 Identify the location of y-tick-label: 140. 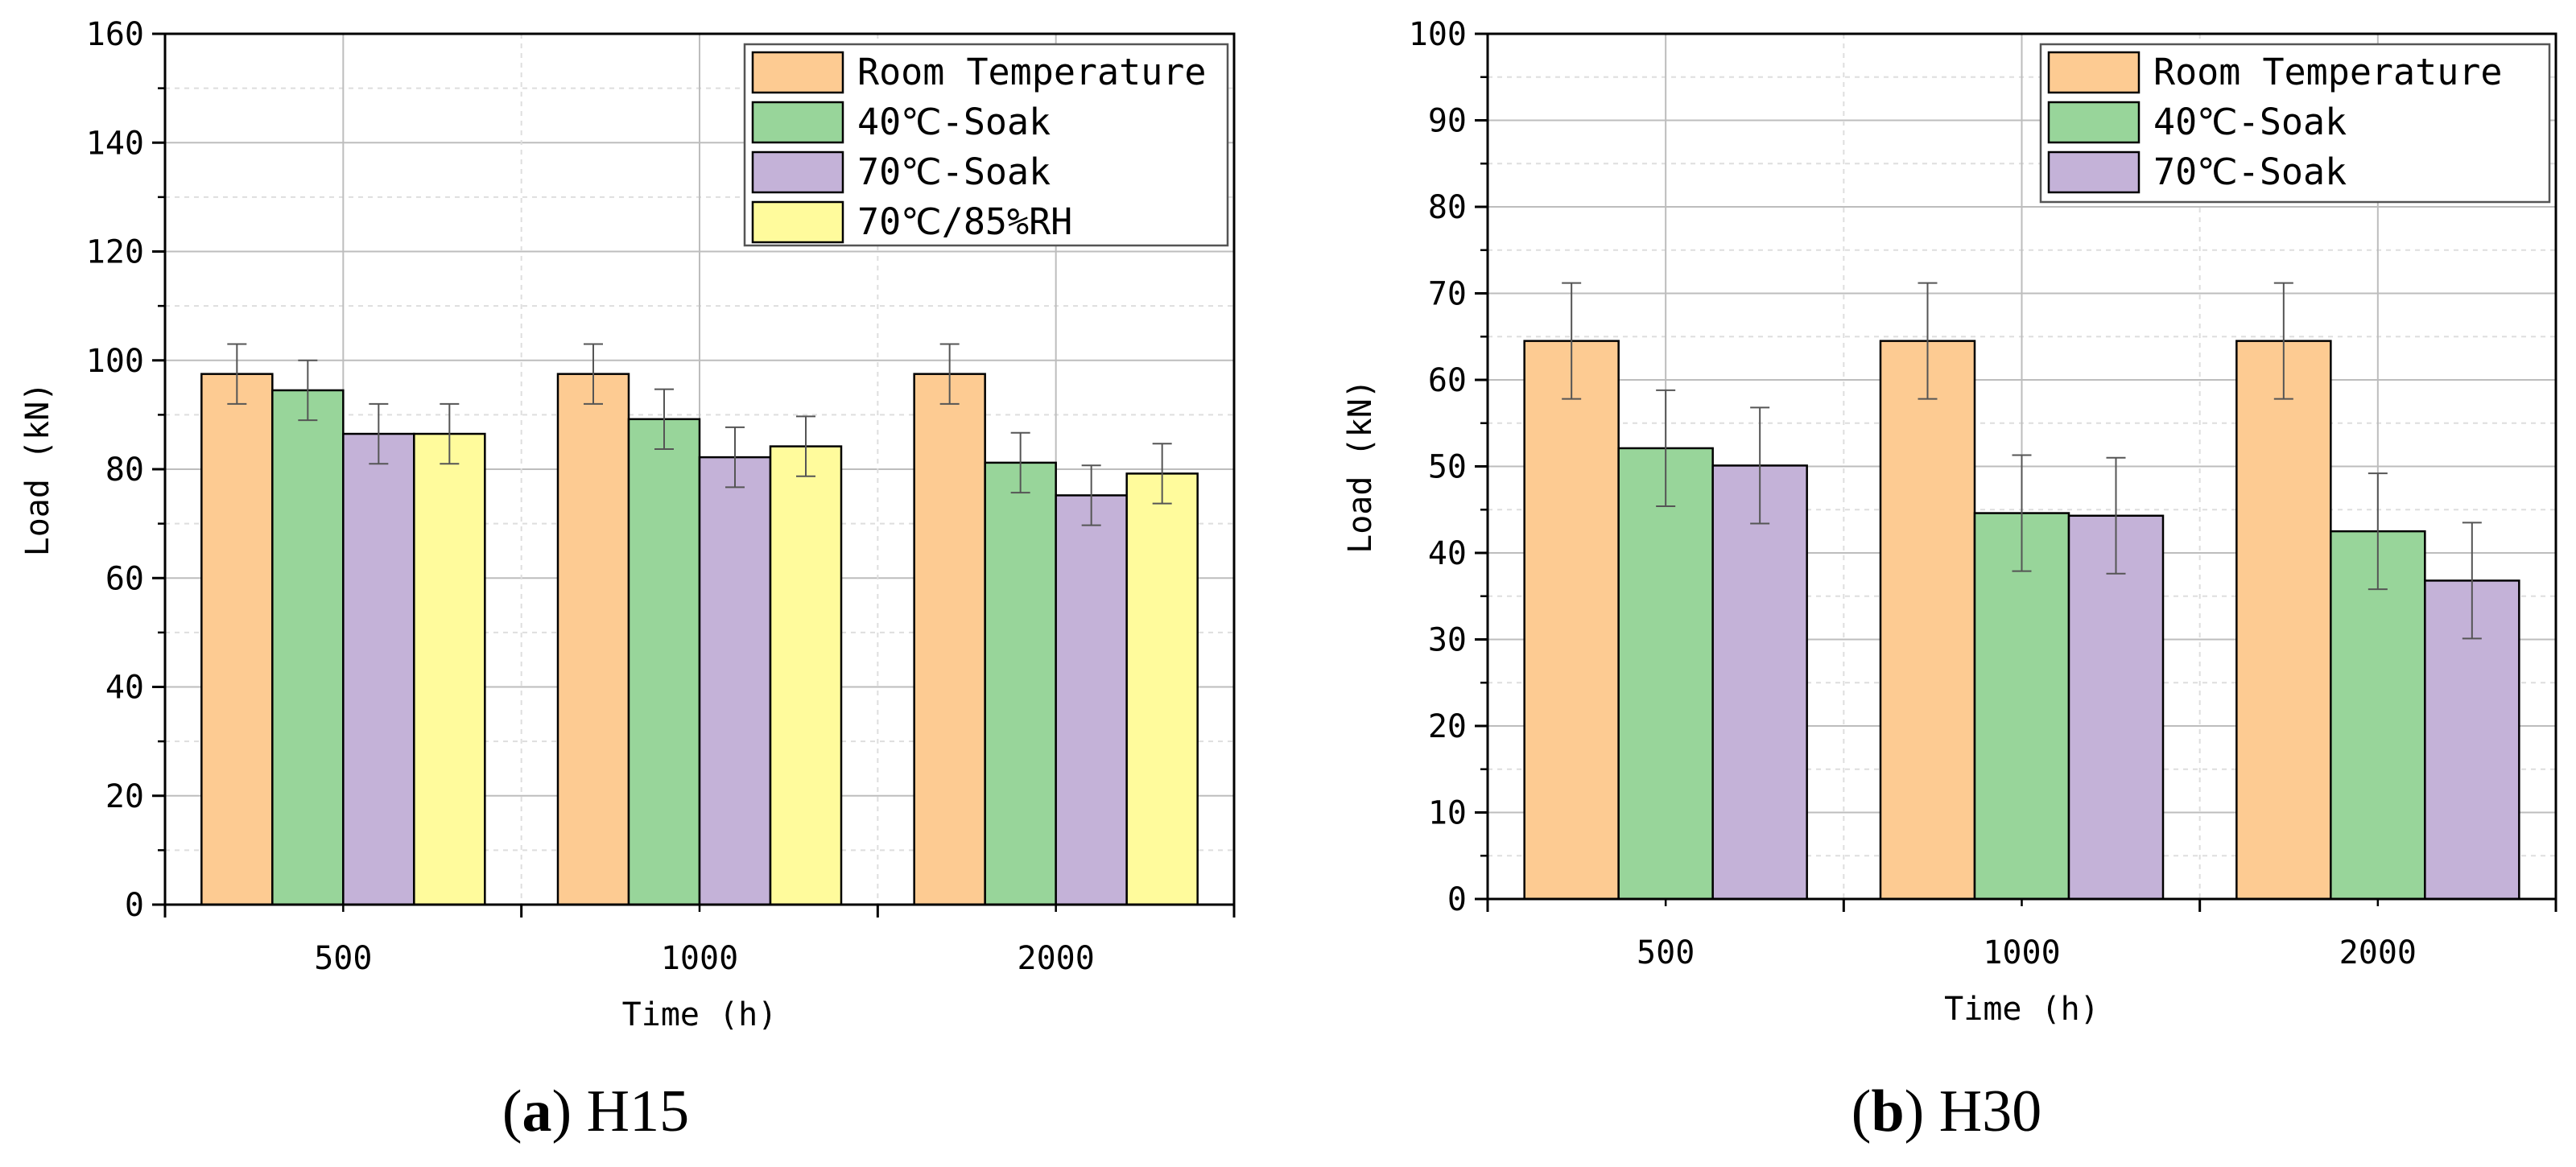
(115, 143).